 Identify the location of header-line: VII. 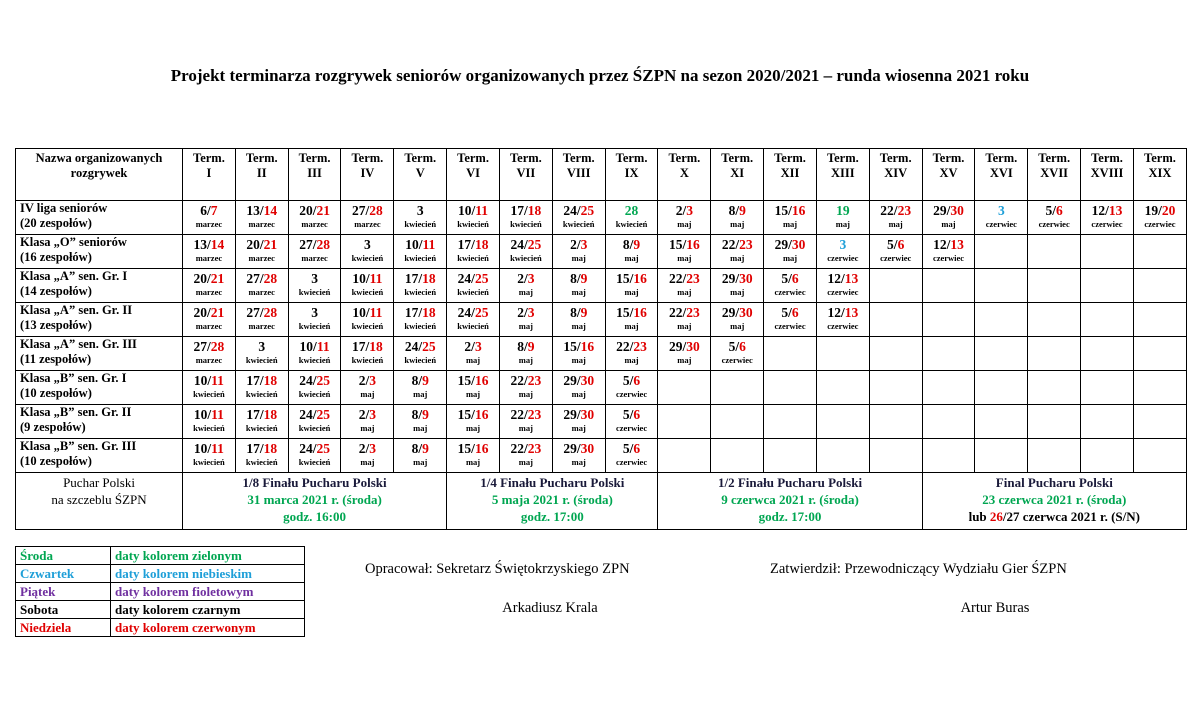
(526, 173).